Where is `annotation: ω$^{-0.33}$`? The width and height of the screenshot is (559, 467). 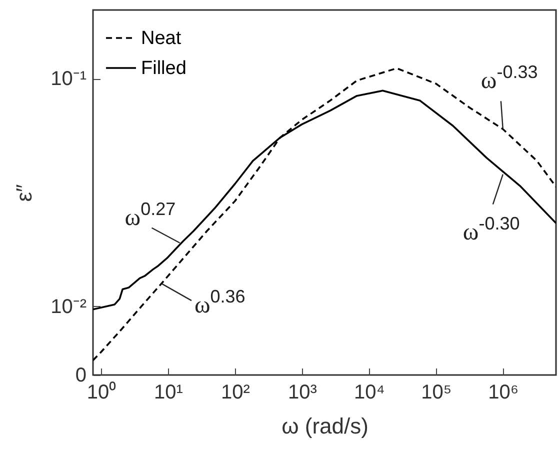
annotation: ω$^{-0.33}$ is located at coordinates (509, 78).